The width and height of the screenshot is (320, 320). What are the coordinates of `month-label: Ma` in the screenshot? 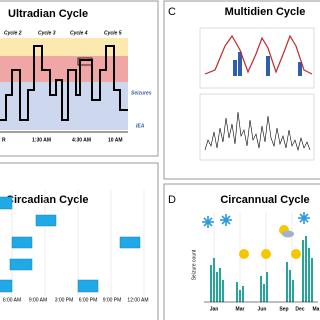 It's located at (316, 309).